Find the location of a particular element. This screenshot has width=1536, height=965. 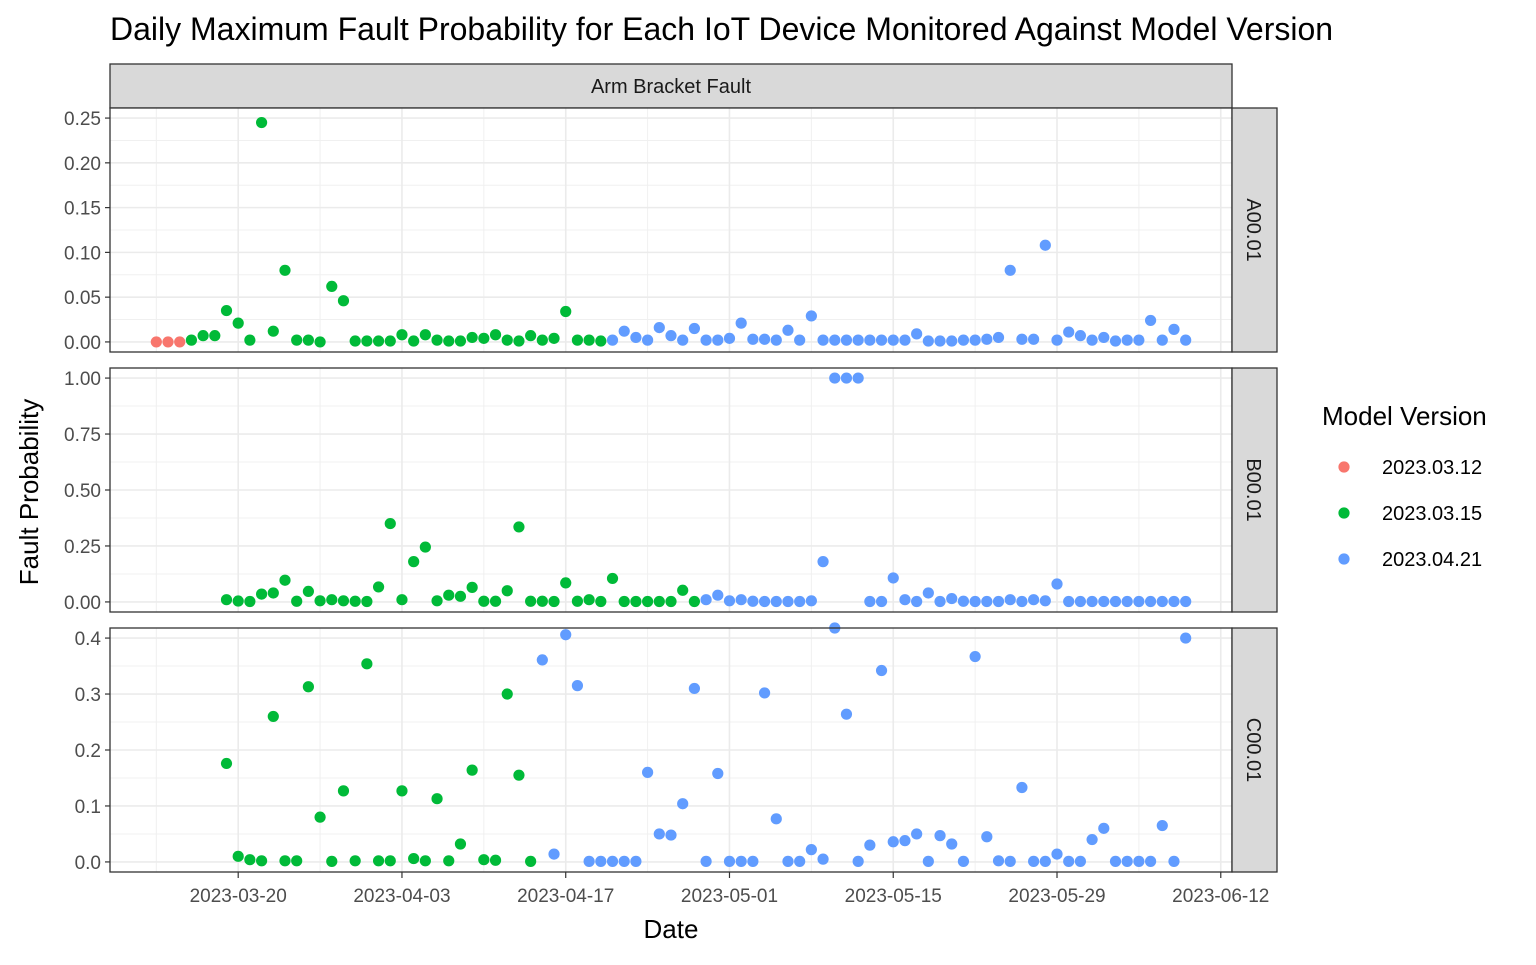

y-tick-label: 0.0 is located at coordinates (88, 863).